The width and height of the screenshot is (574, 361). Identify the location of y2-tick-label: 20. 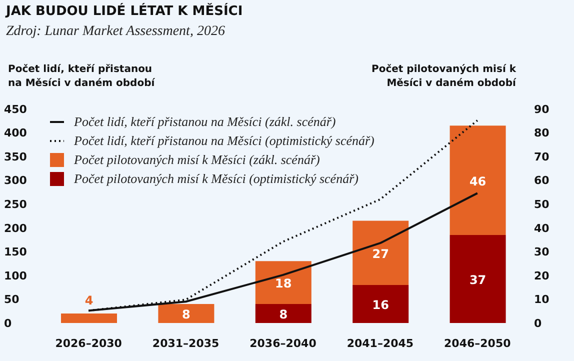
(542, 275).